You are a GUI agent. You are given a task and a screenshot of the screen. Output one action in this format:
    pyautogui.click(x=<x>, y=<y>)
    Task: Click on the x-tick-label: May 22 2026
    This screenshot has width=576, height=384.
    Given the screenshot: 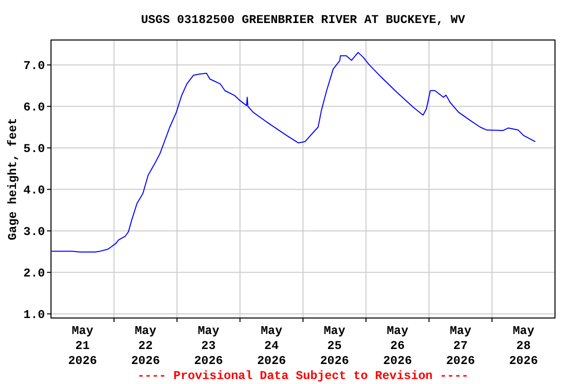 What is the action you would take?
    pyautogui.click(x=145, y=346)
    